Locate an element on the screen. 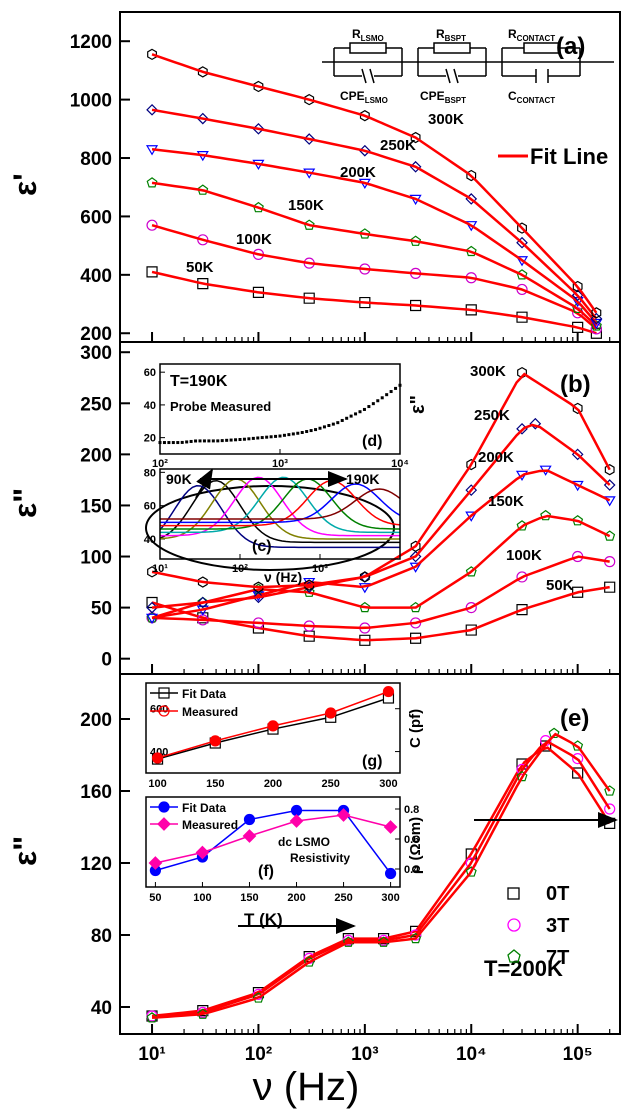 The height and width of the screenshot is (1111, 626). inset-d-plot: 20 40 60 10² 10³ 10⁴ is located at coordinates (276, 418).